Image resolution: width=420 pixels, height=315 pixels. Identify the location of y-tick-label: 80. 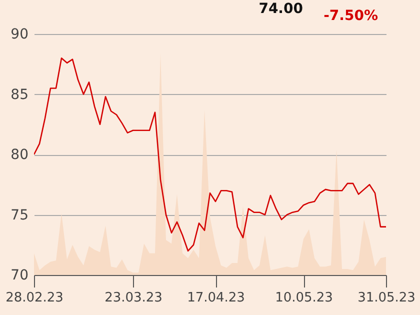
(19, 155).